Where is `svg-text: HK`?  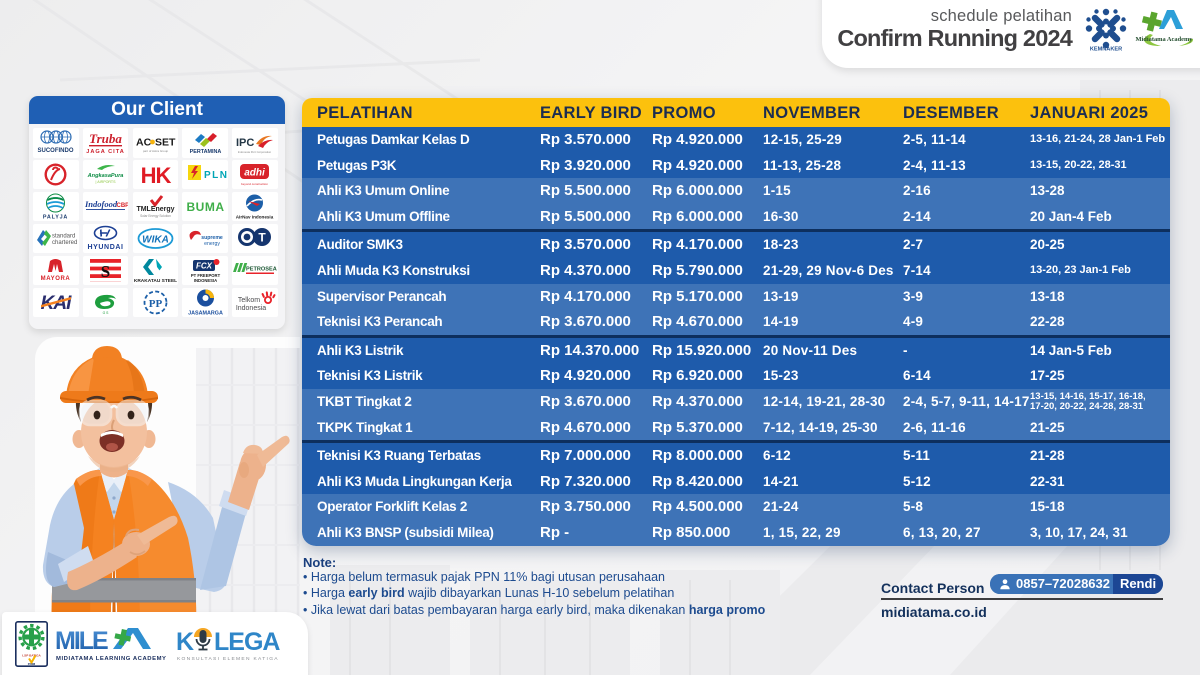
svg-text: HK is located at coordinates (155, 175).